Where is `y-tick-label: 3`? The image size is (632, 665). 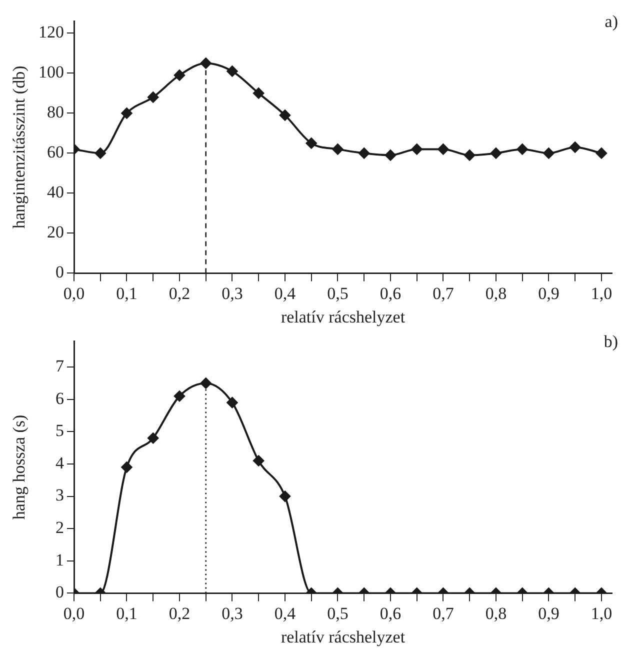
y-tick-label: 3 is located at coordinates (60, 495).